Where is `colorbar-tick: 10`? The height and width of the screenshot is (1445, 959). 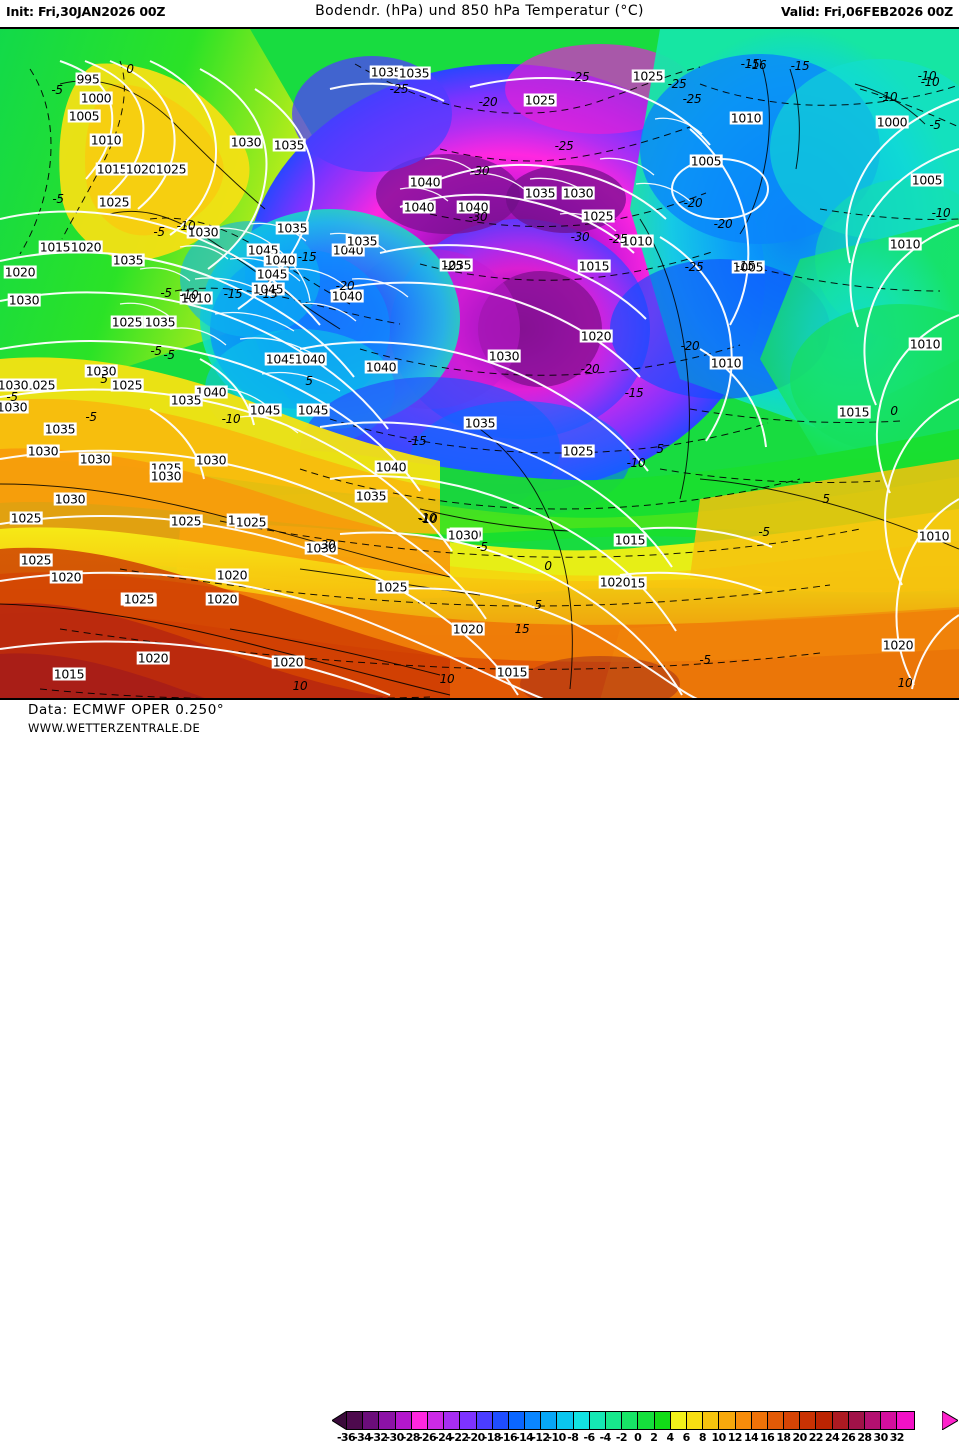
colorbar-tick: 10 is located at coordinates (719, 1437).